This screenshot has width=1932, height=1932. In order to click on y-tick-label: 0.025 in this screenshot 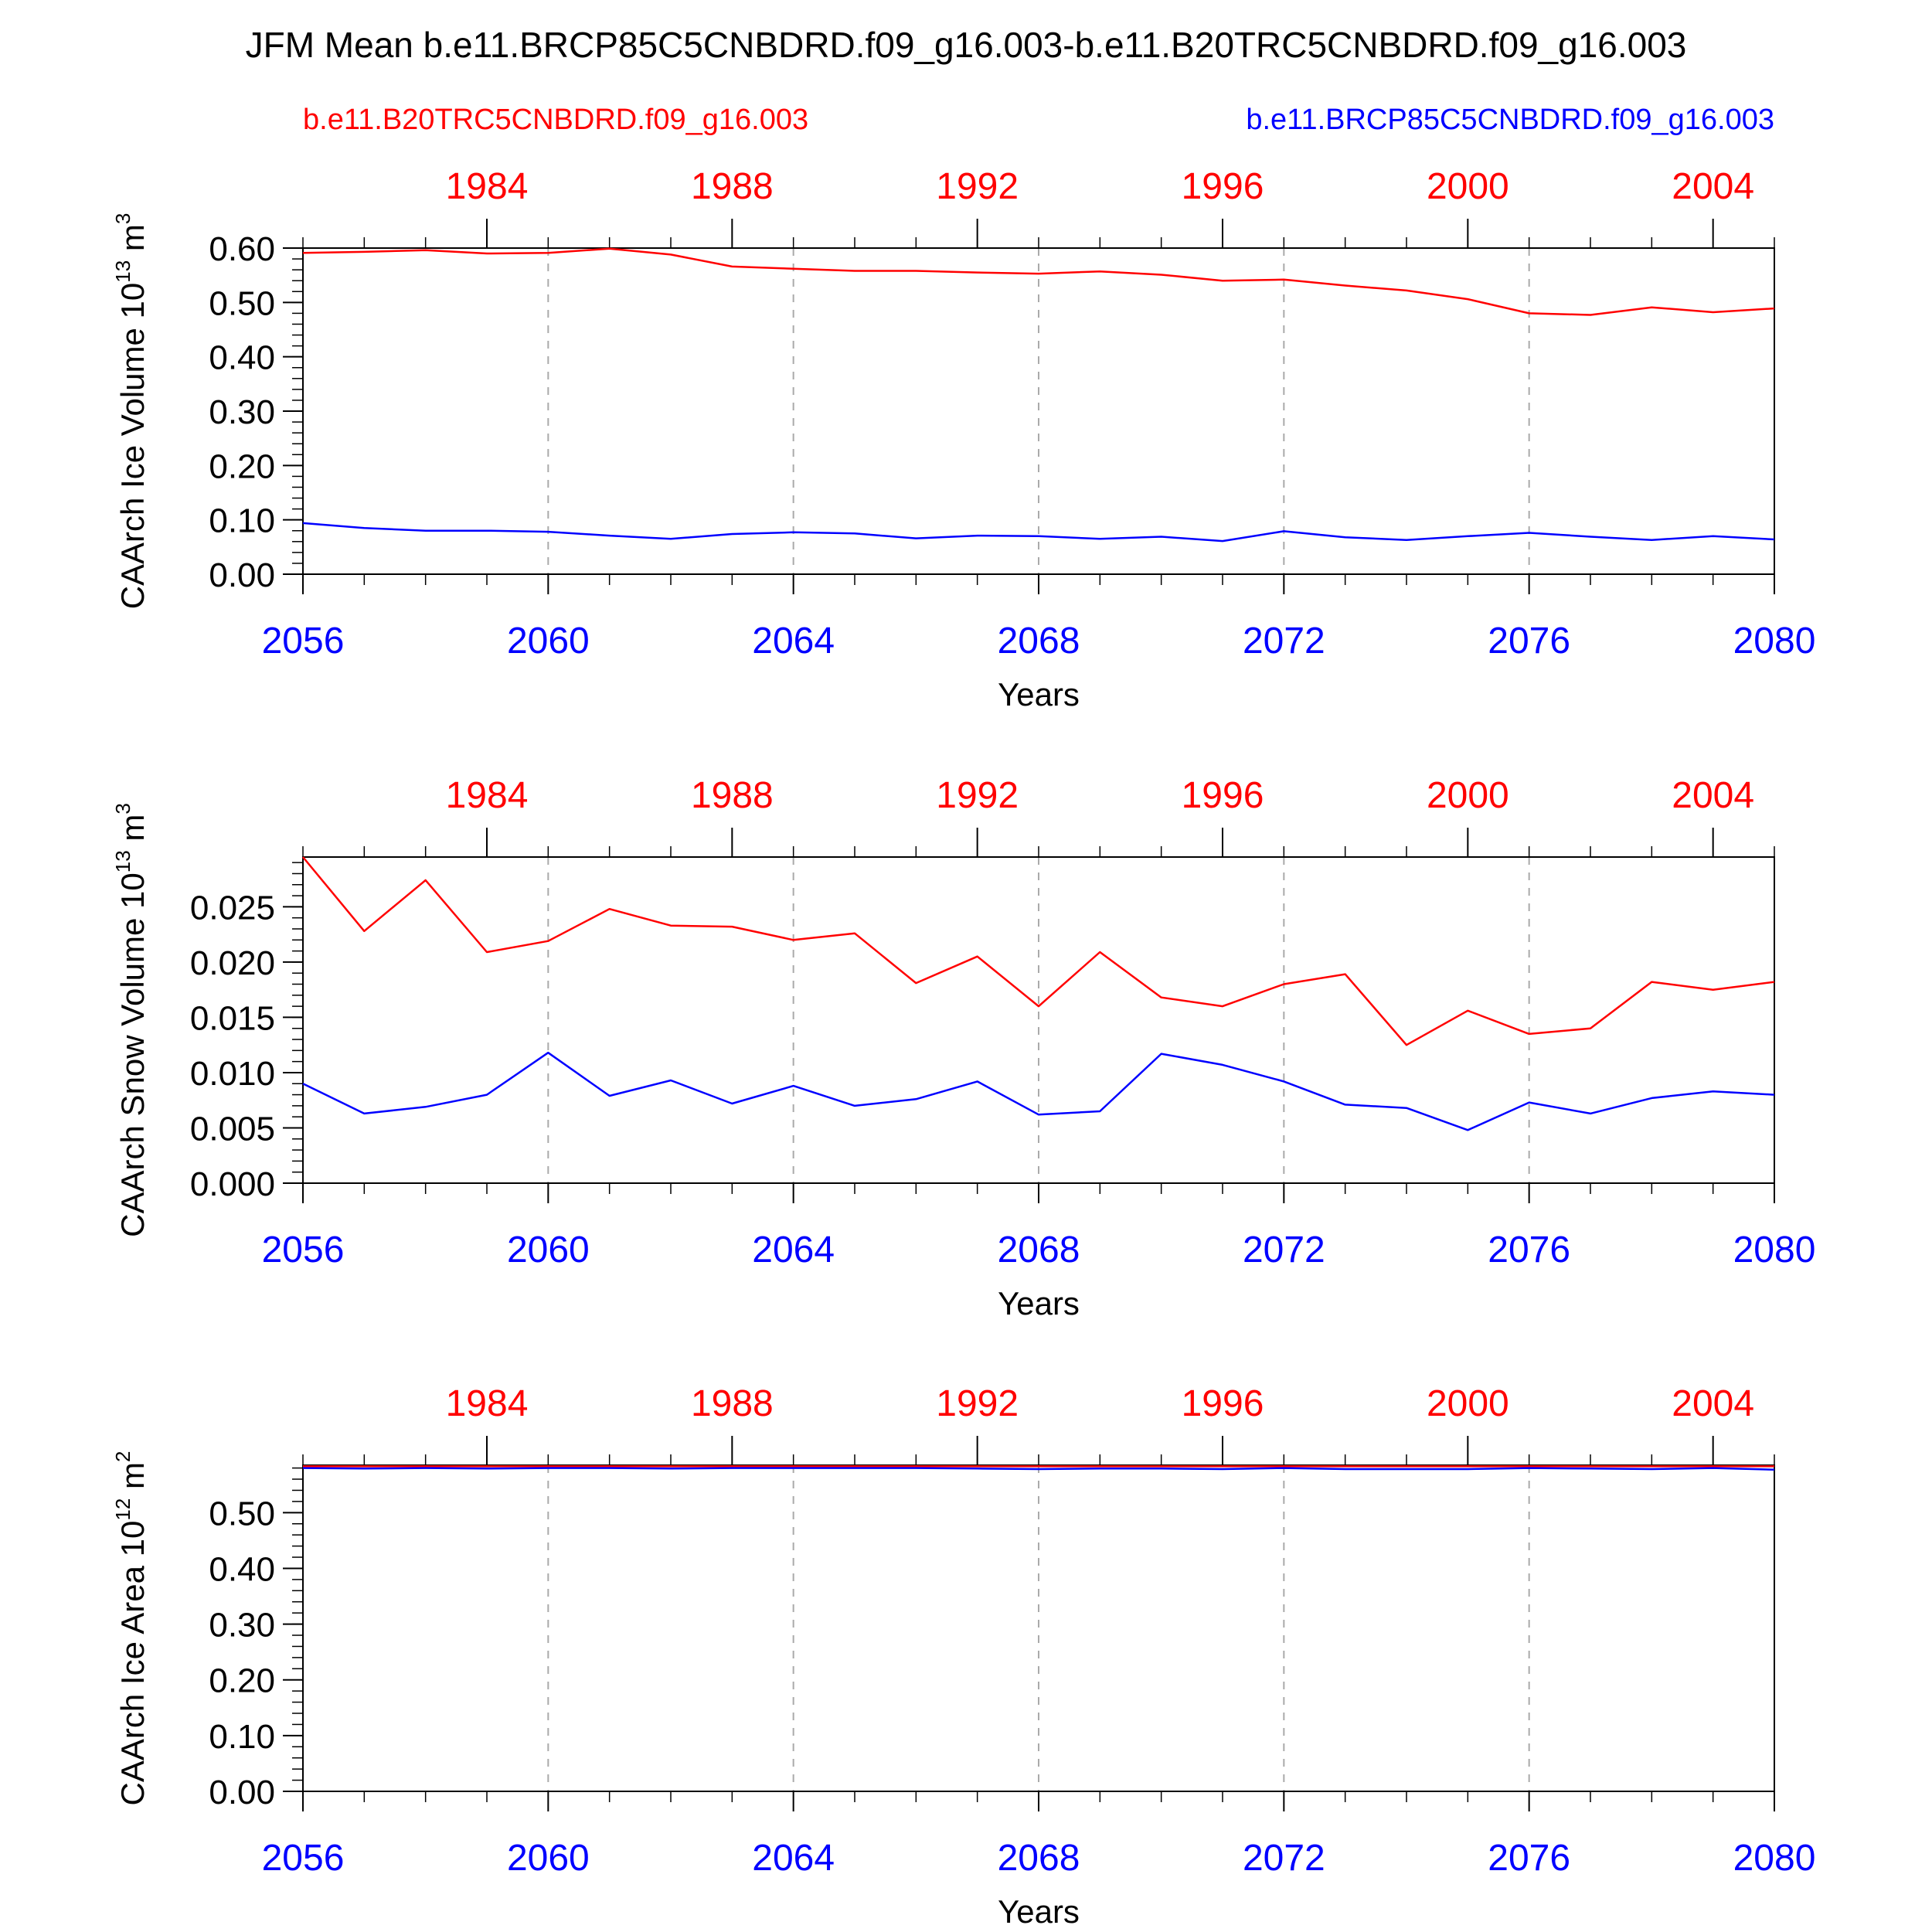, I will do `click(232, 908)`.